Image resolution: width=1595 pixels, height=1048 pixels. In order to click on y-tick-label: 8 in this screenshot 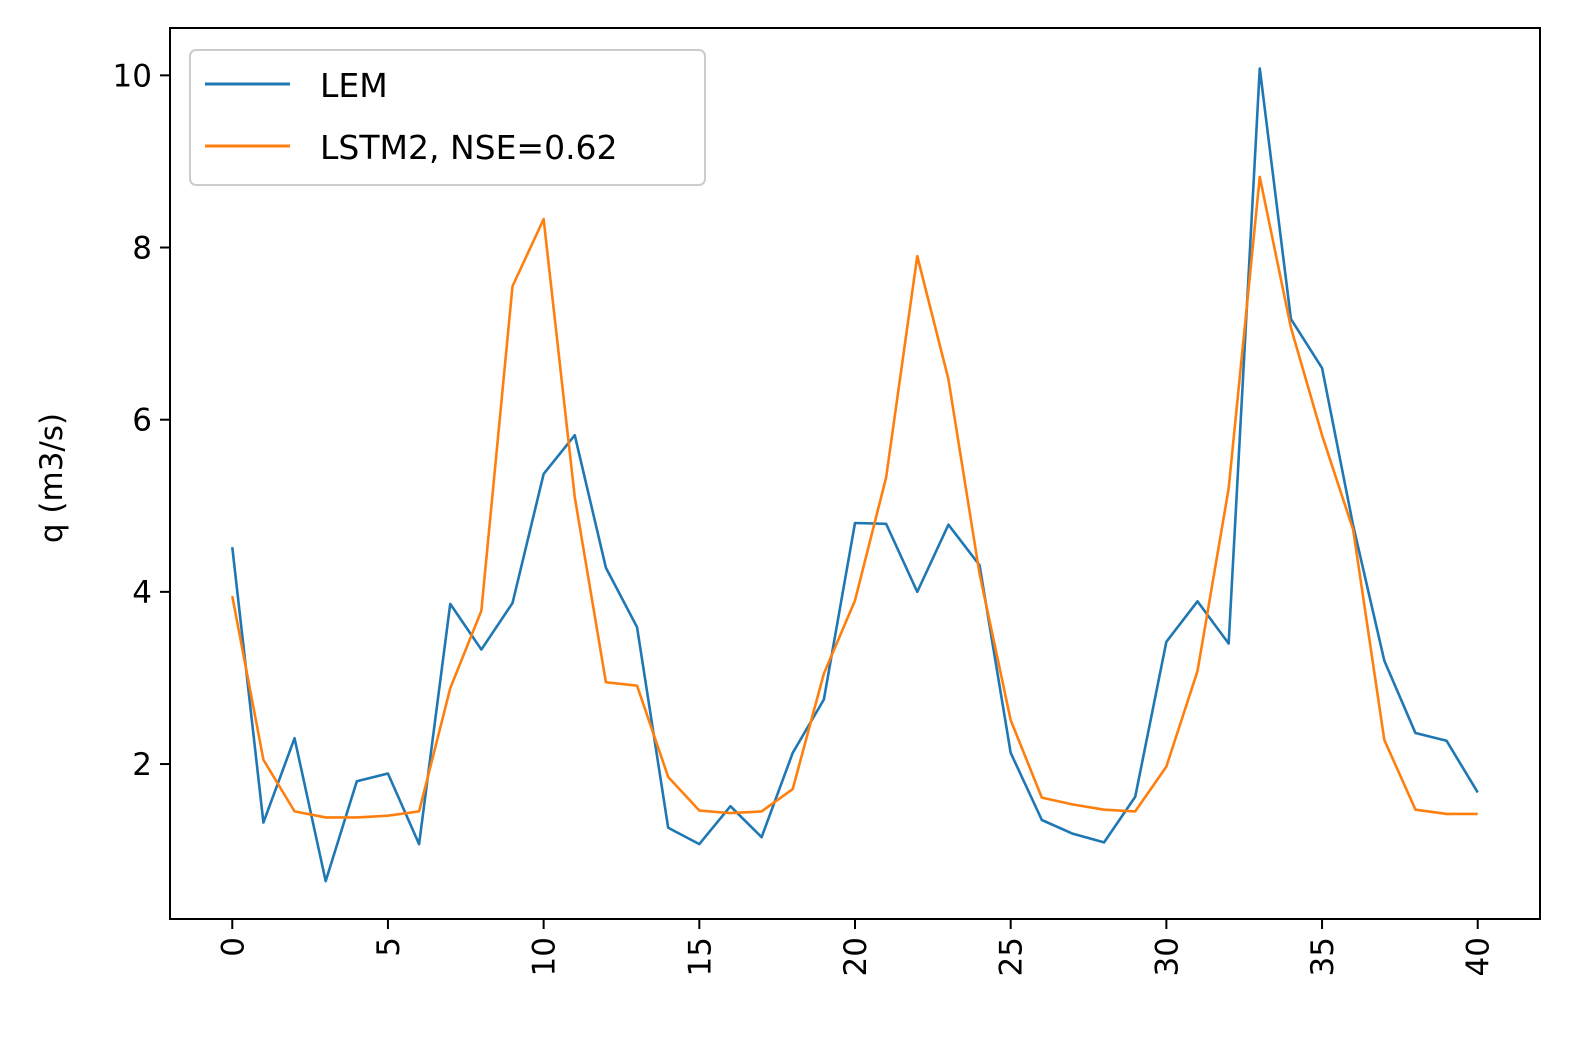, I will do `click(142, 249)`.